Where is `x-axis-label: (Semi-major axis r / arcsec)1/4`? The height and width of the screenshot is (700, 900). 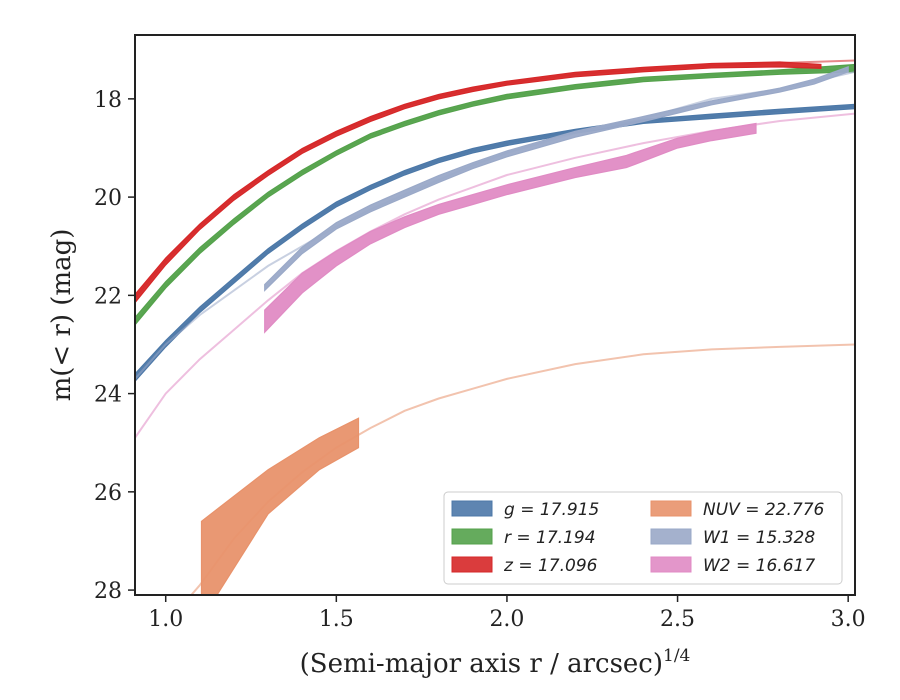
x-axis-label: (Semi-major axis r / arcsec)1/4 is located at coordinates (495, 662).